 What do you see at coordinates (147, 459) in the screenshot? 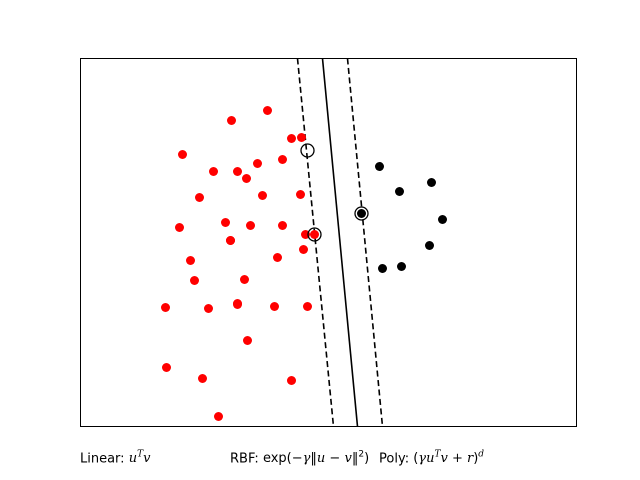
I see `caption-linear-v: v` at bounding box center [147, 459].